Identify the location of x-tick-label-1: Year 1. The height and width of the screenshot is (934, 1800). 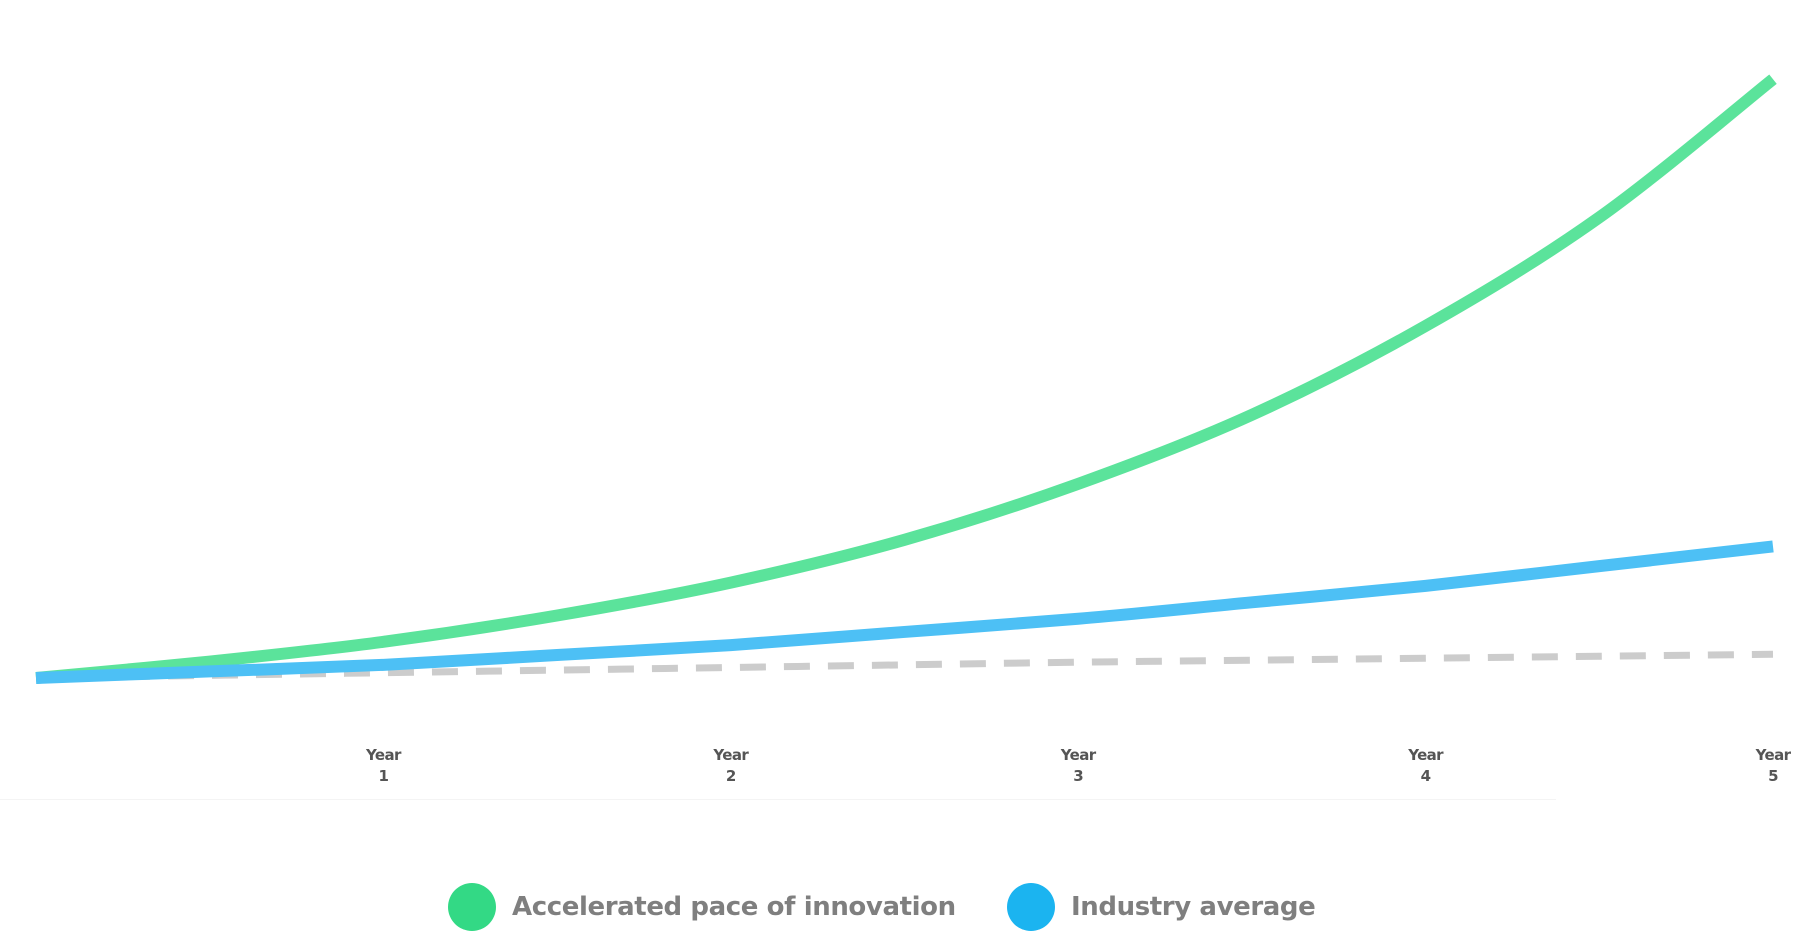
(383, 765).